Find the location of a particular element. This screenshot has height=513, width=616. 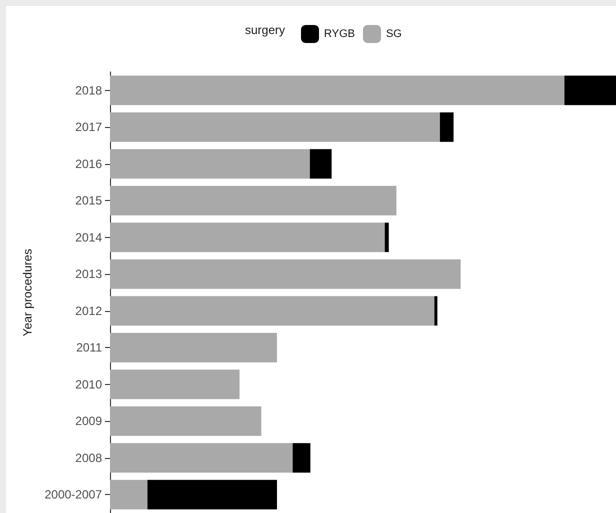

y-tick-label: 2015 is located at coordinates (88, 201).